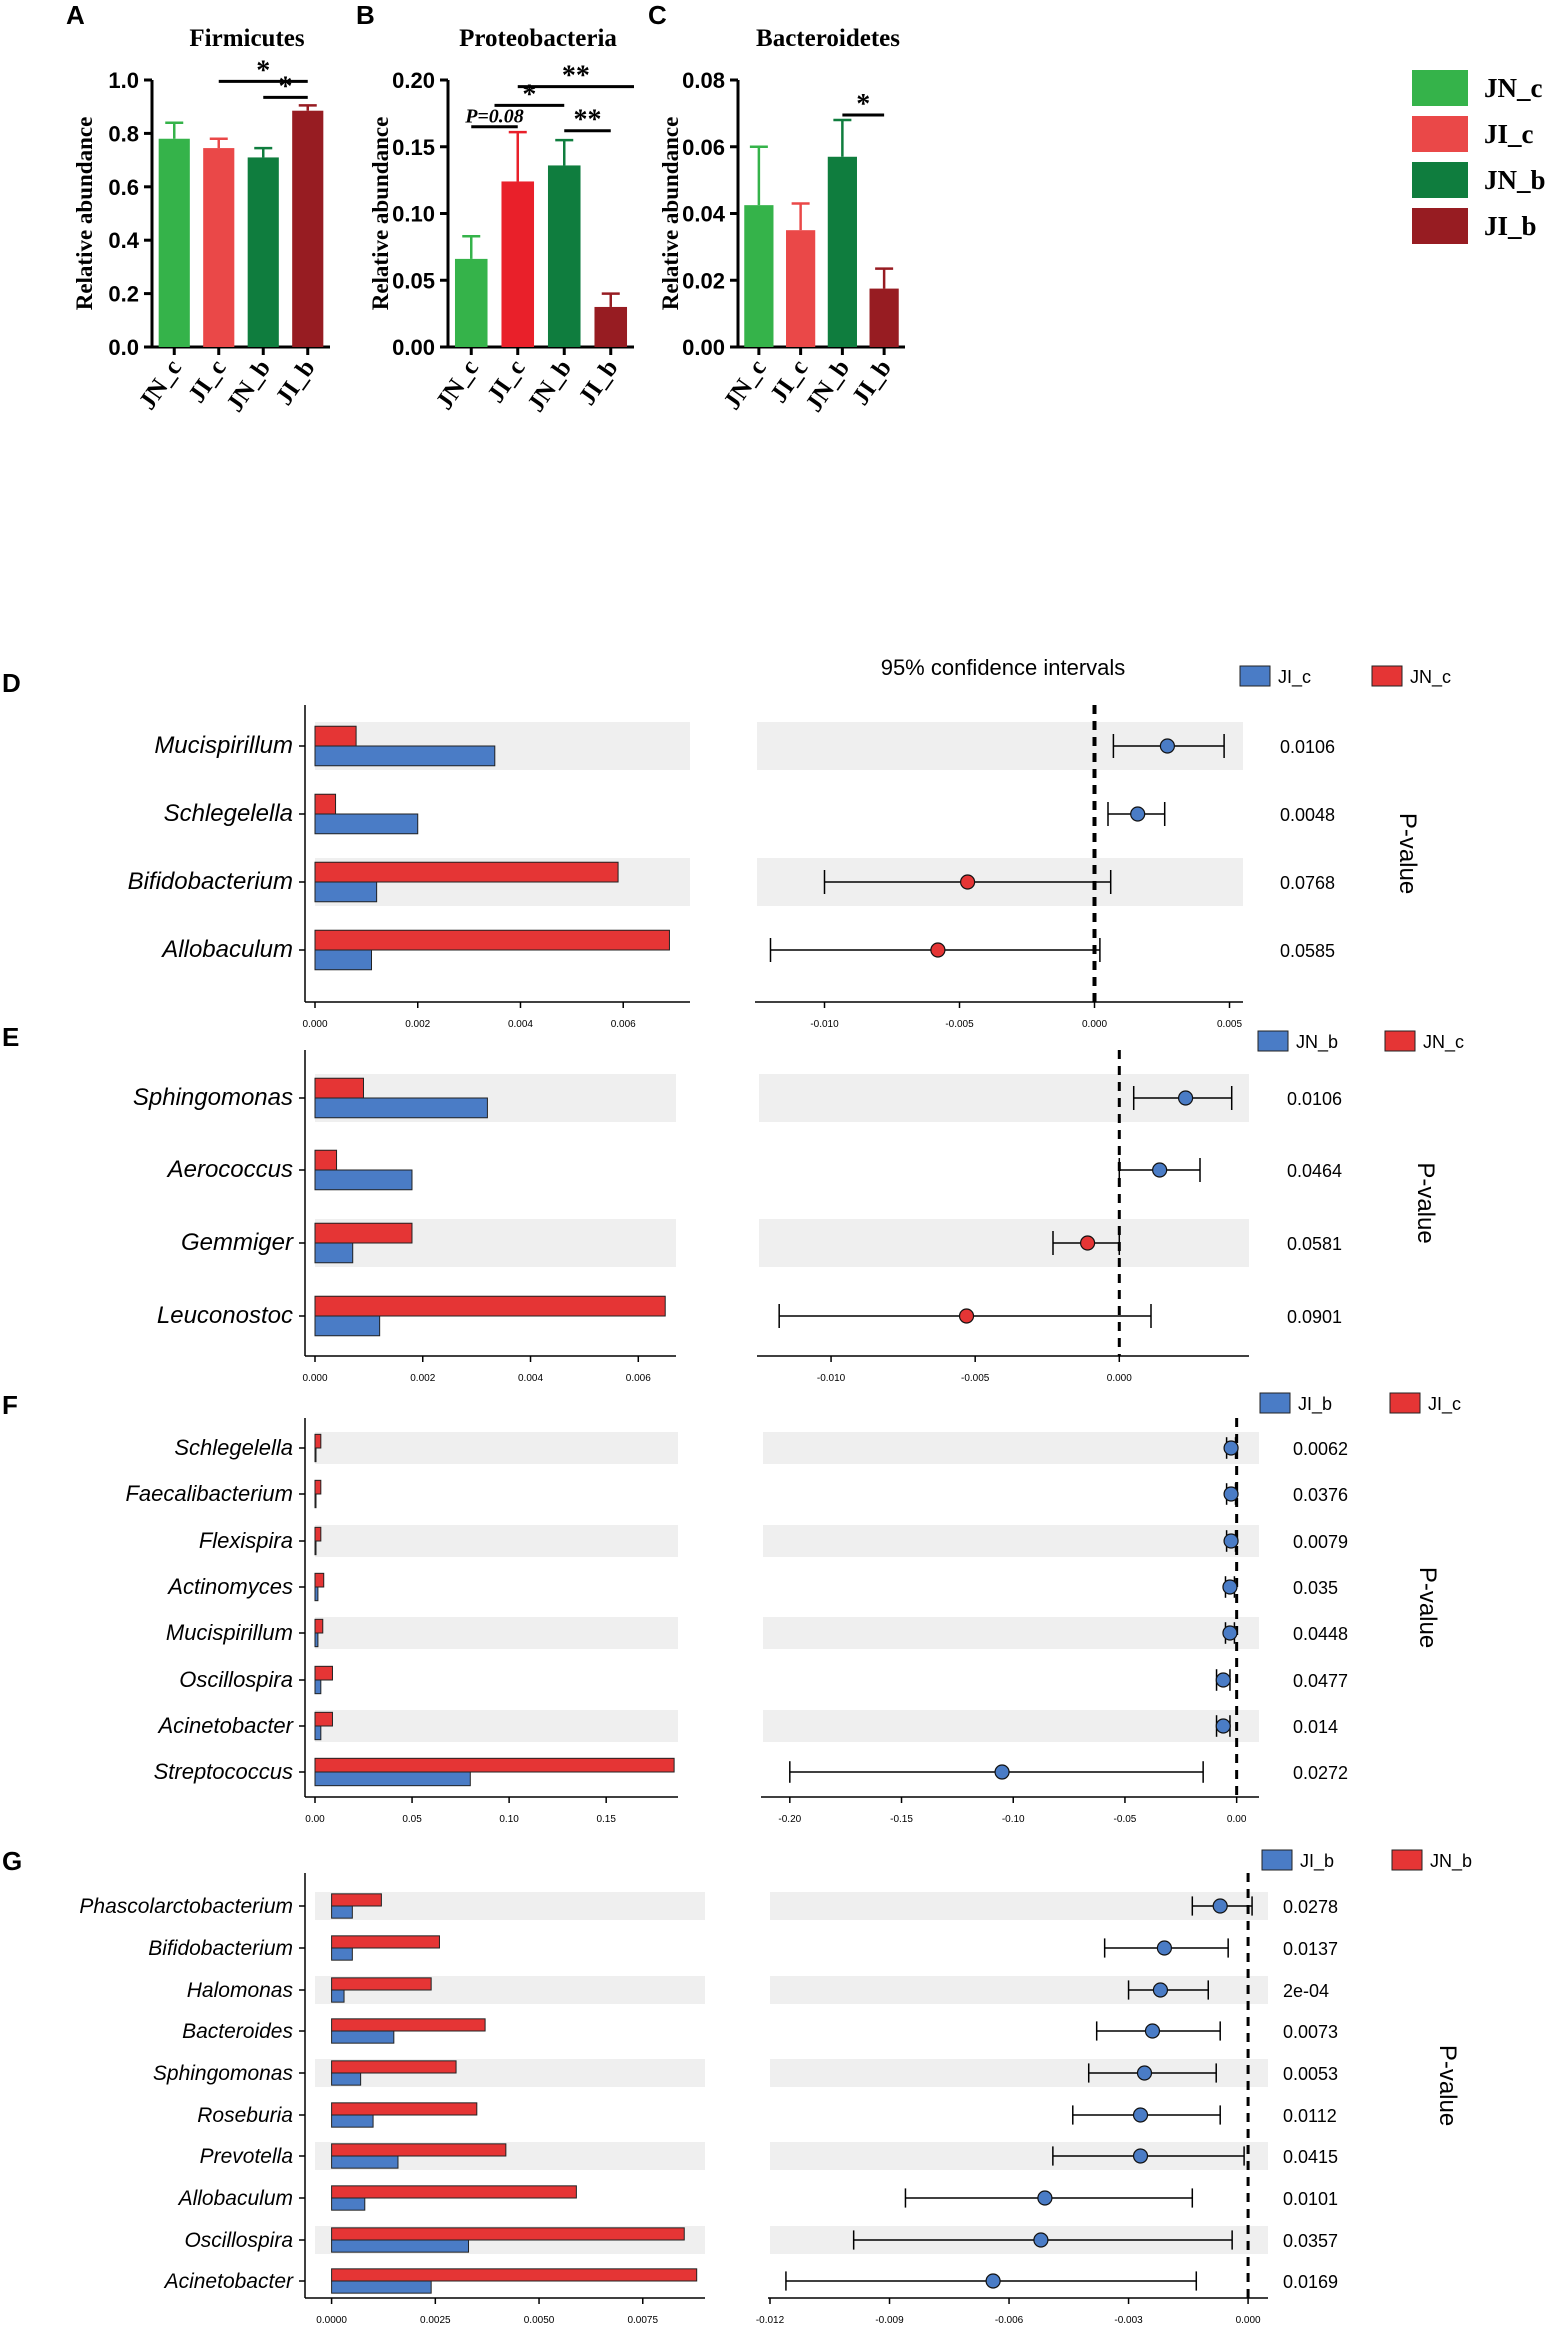 The width and height of the screenshot is (1562, 2333). What do you see at coordinates (1009, 2320) in the screenshot?
I see `ci-x-tick-label: -0.006` at bounding box center [1009, 2320].